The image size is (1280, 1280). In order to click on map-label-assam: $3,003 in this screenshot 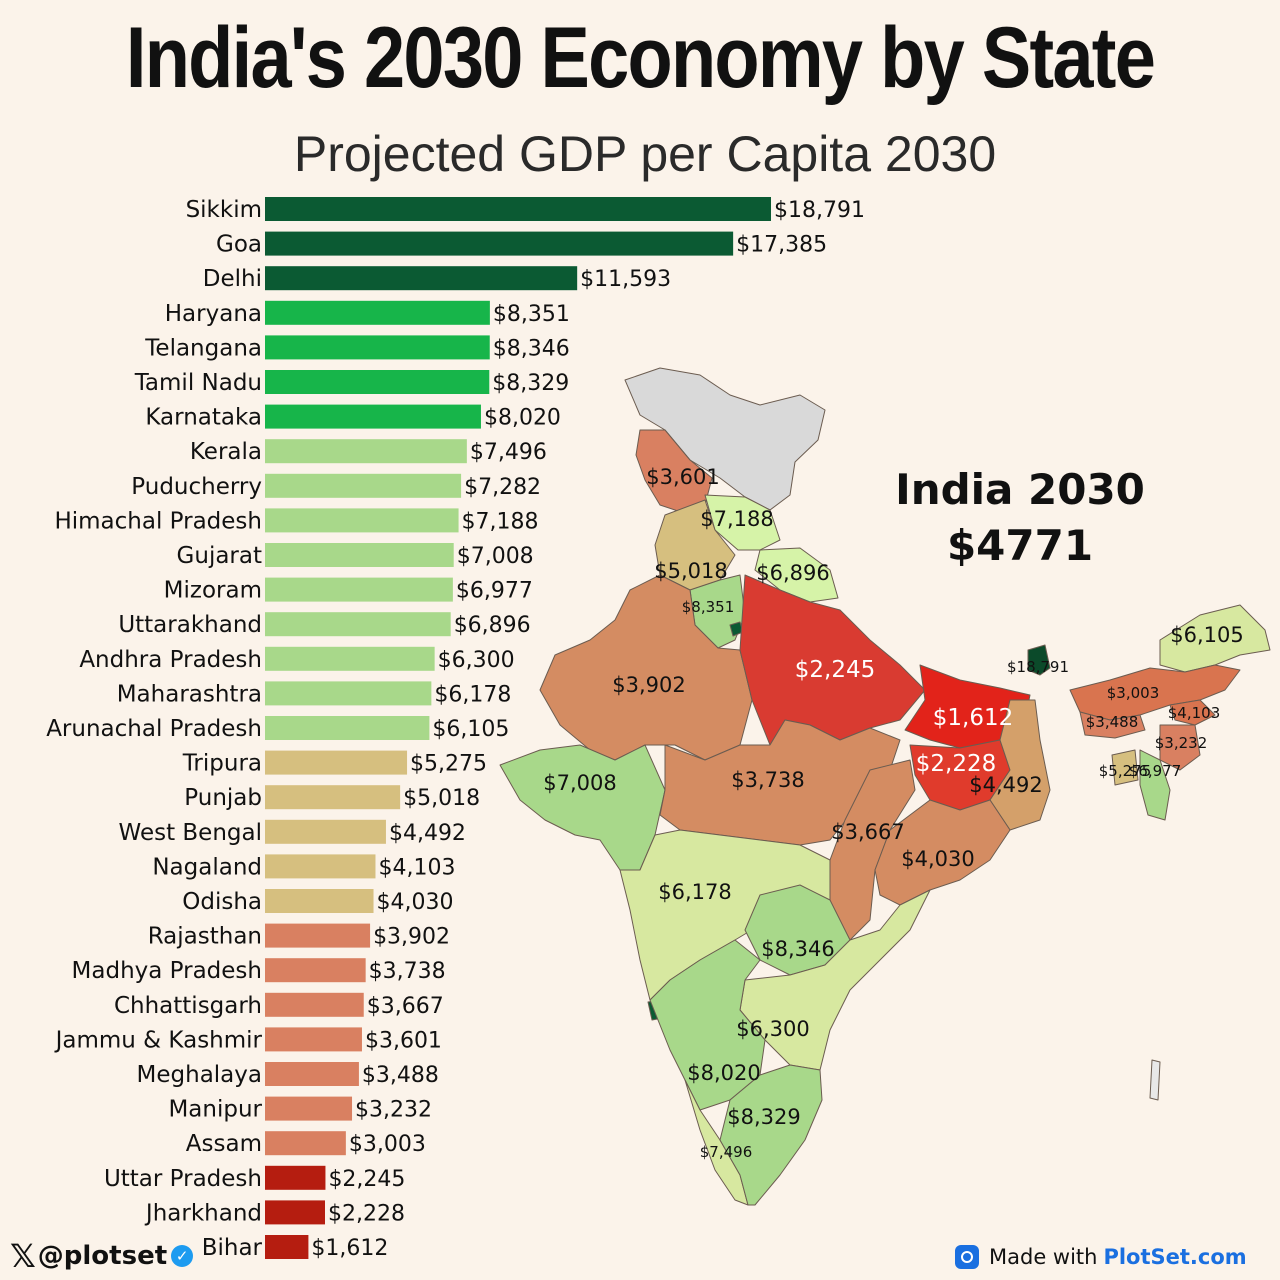, I will do `click(1133, 693)`.